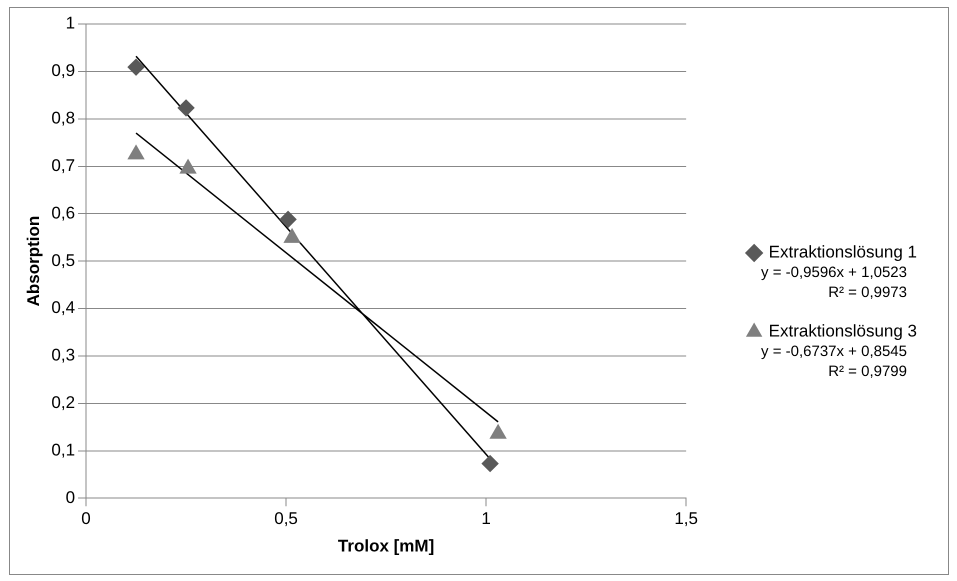 The width and height of the screenshot is (957, 581). Describe the element at coordinates (71, 23) in the screenshot. I see `y-tick-label: 1` at that location.